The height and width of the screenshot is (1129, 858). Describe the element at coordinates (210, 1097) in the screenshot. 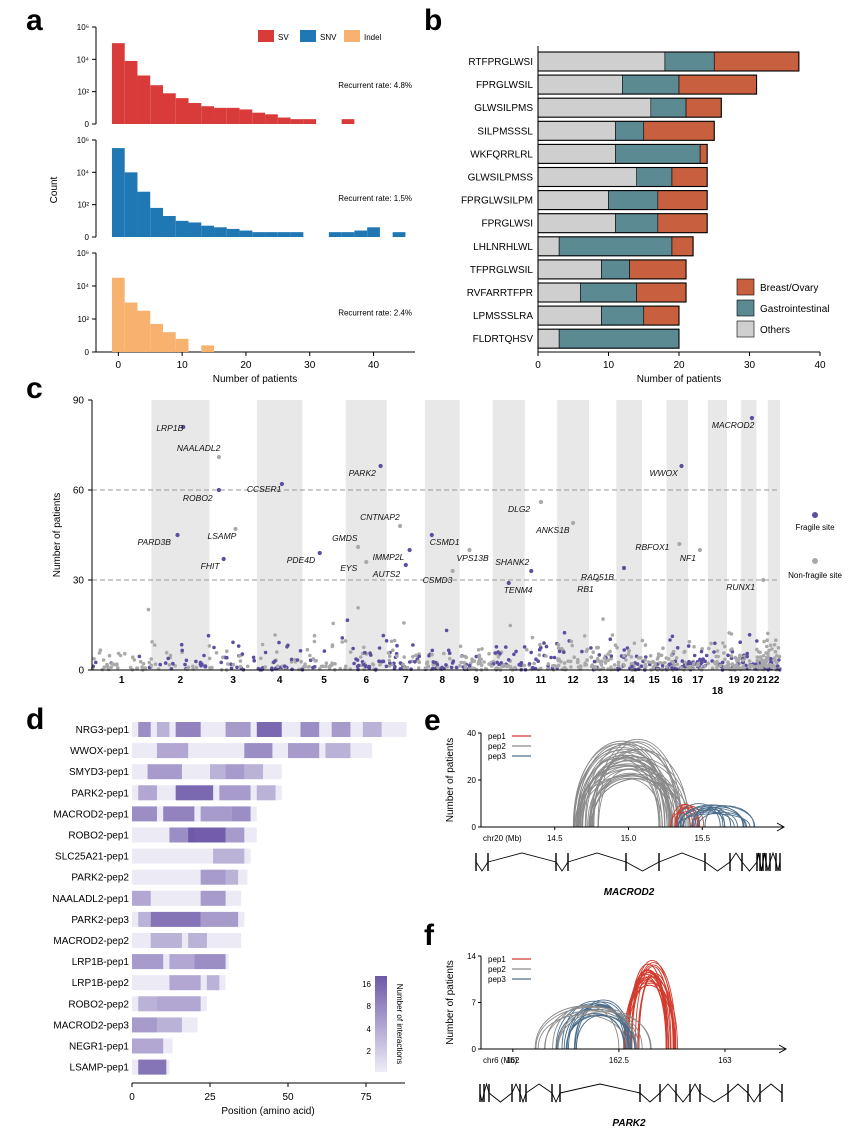

I see `x-tick-label: 25` at that location.